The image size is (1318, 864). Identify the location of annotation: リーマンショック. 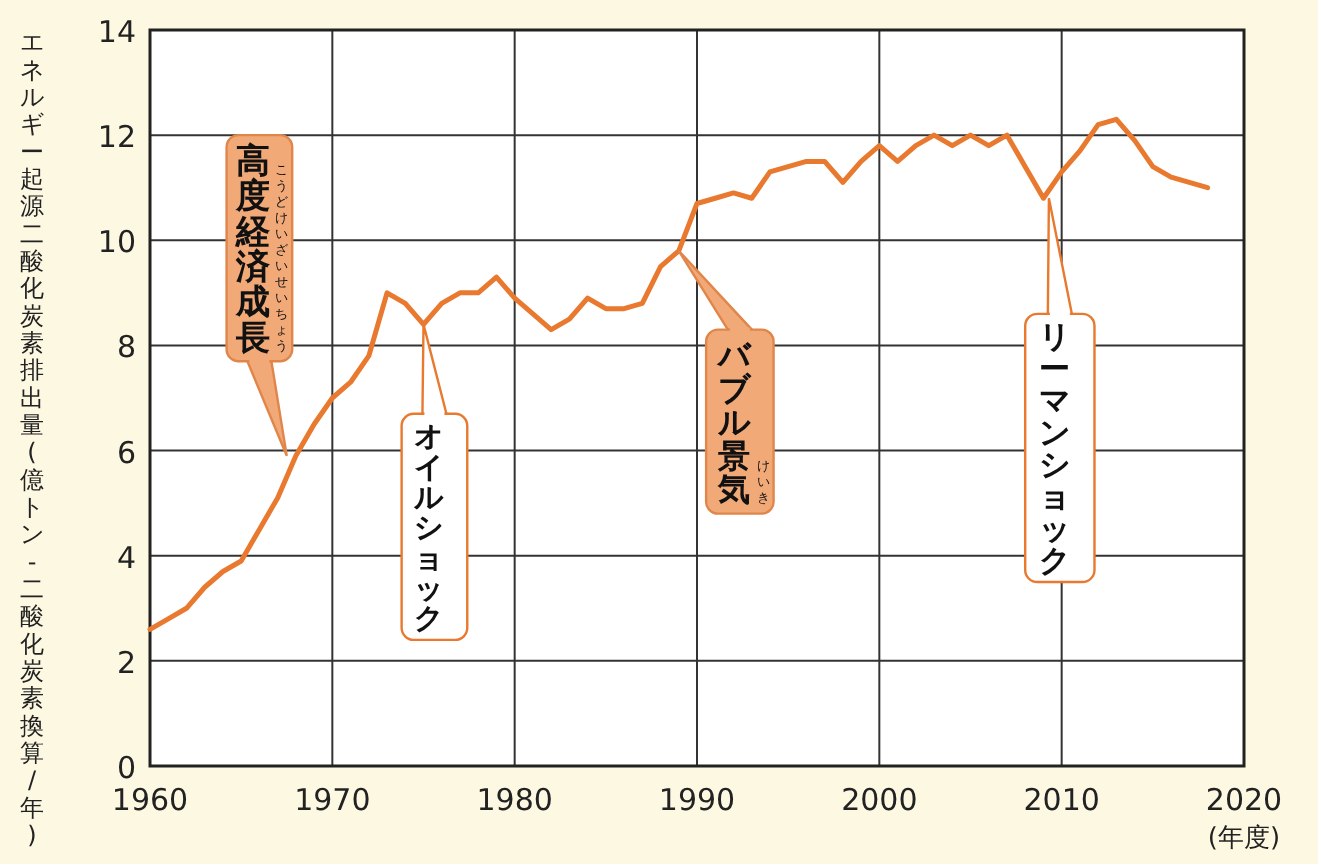
(1053, 449).